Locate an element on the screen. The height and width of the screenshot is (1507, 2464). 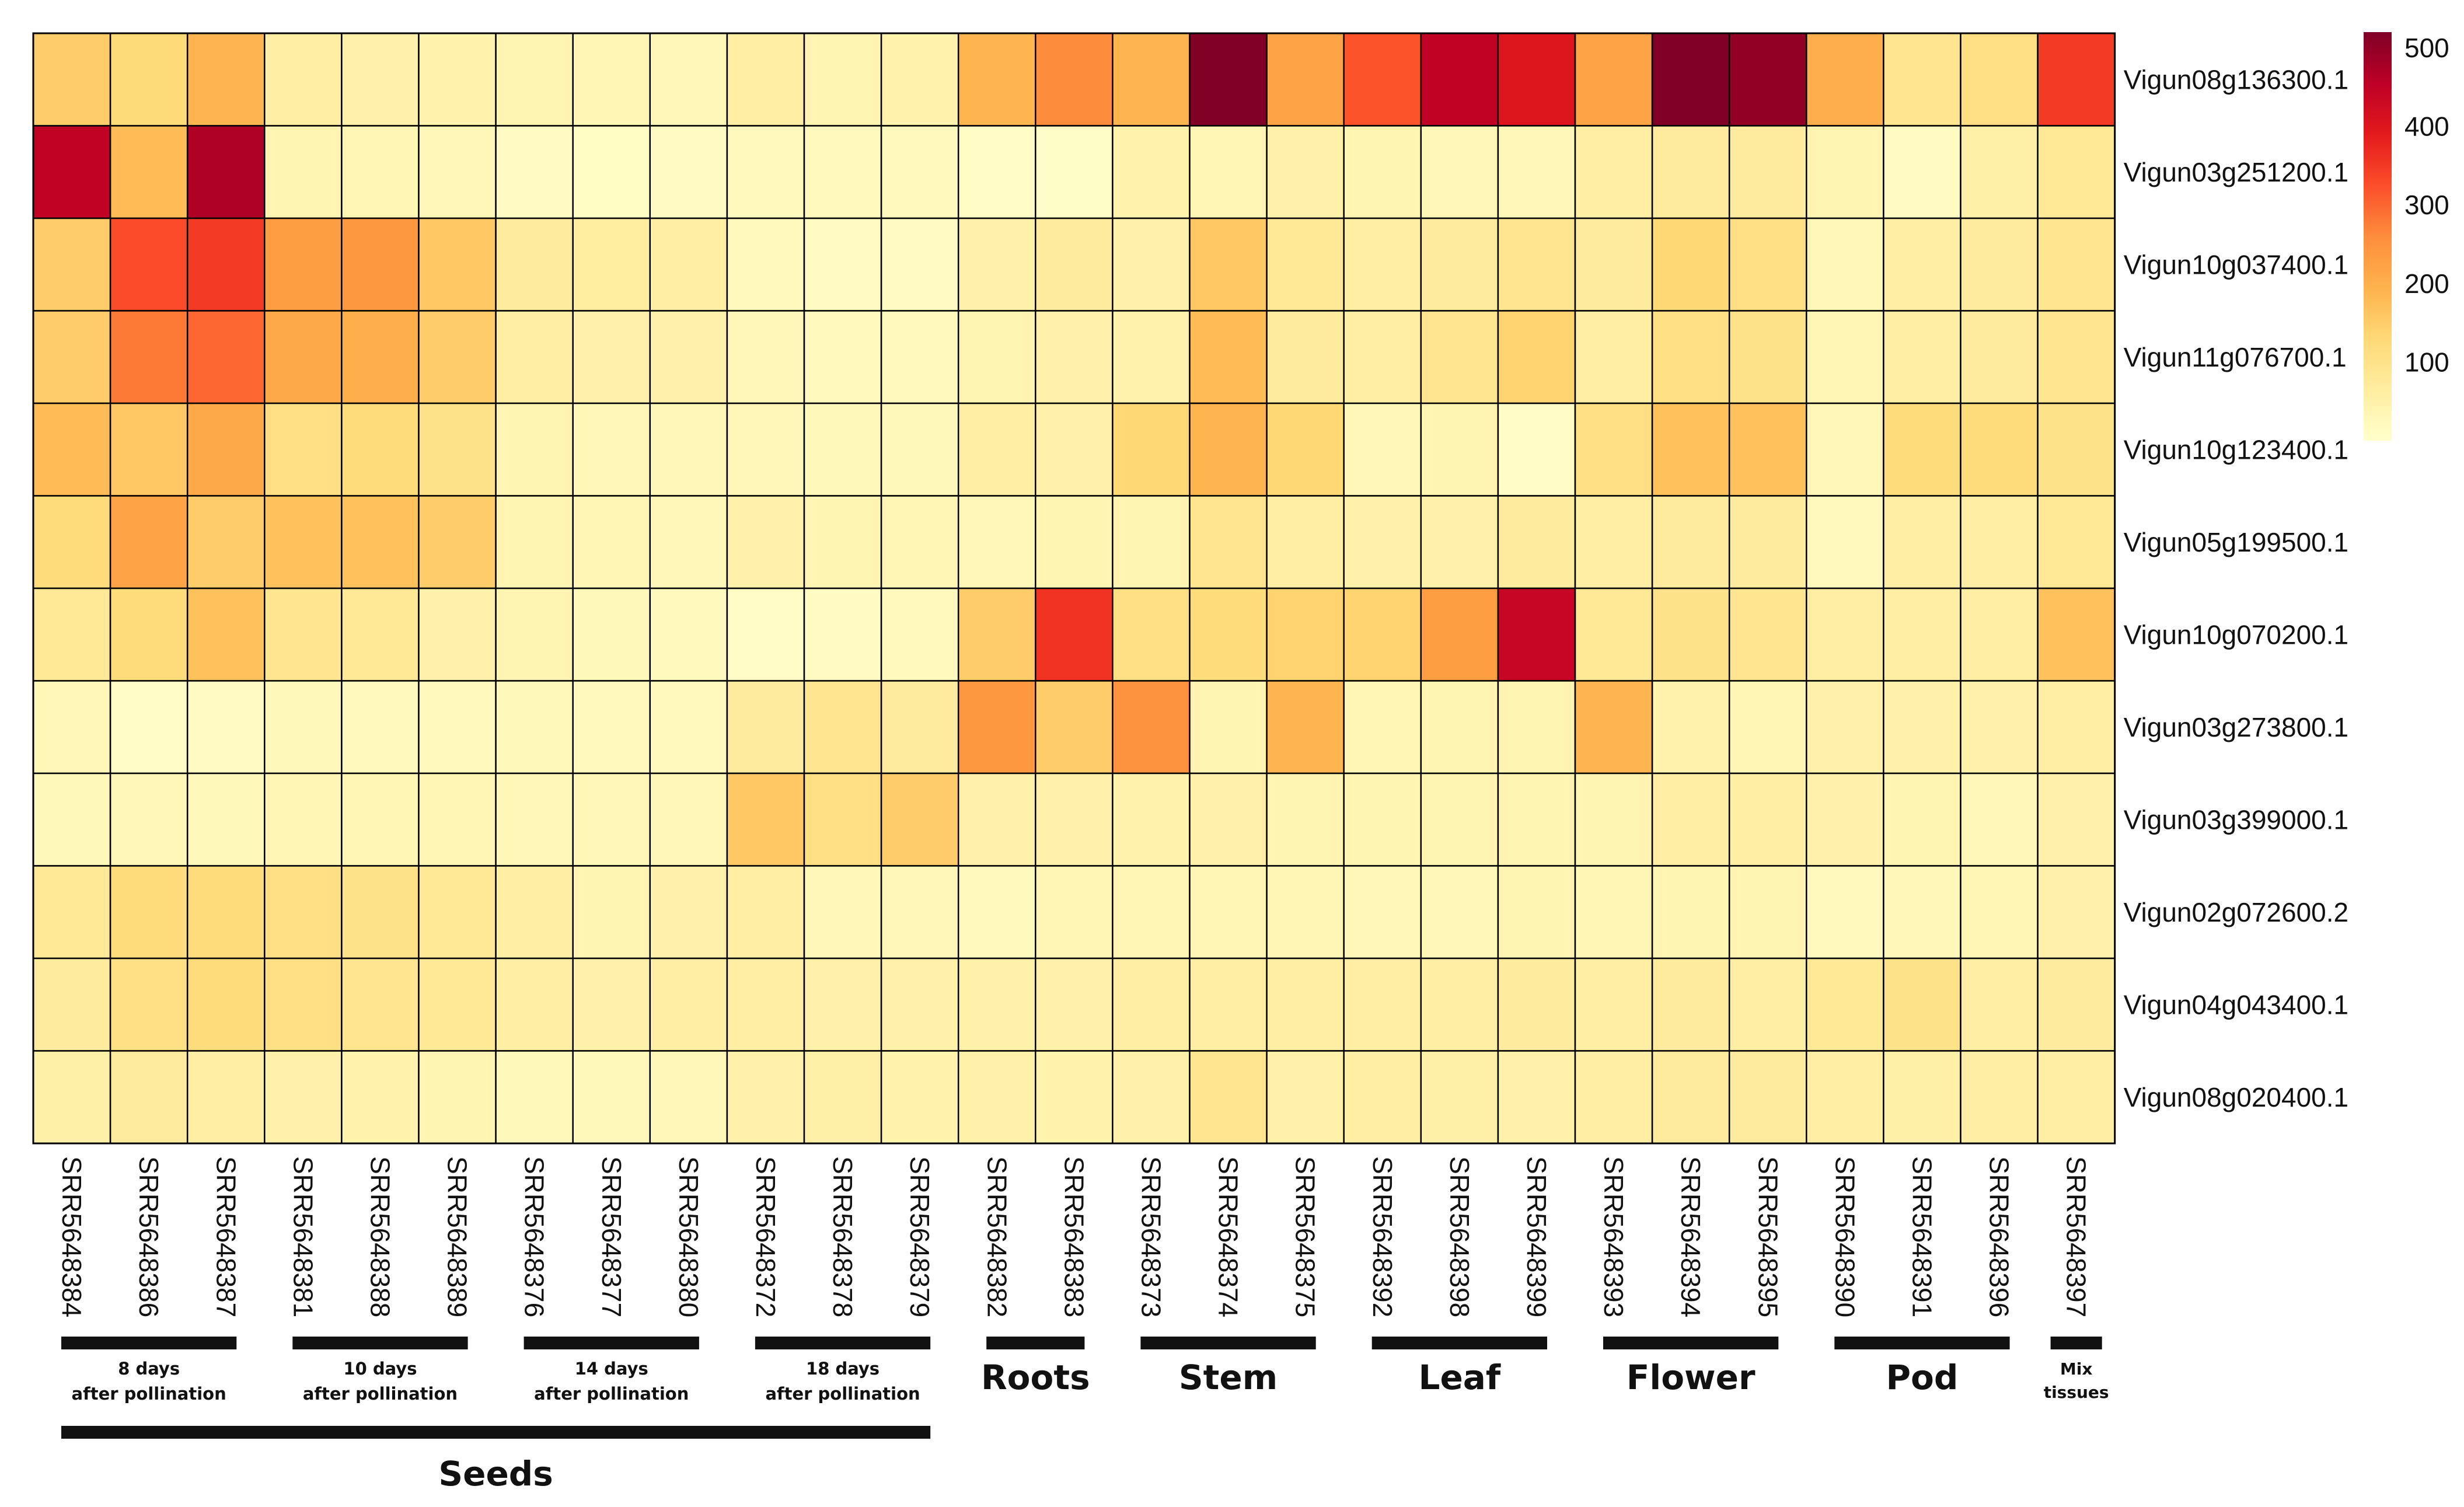
tissue-bar is located at coordinates (1228, 1343).